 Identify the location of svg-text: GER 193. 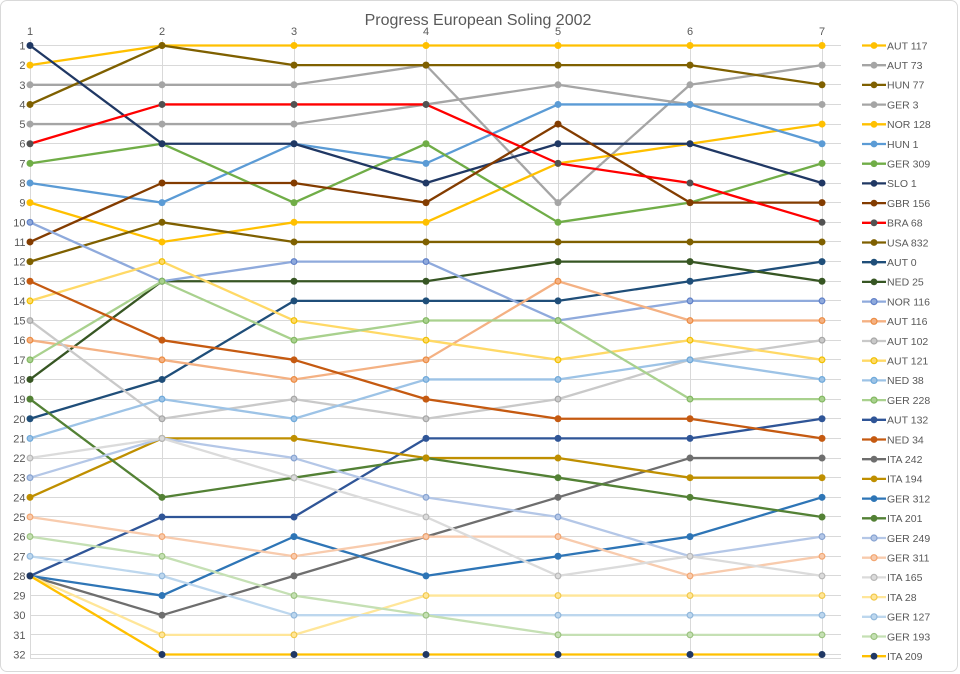
(908, 637).